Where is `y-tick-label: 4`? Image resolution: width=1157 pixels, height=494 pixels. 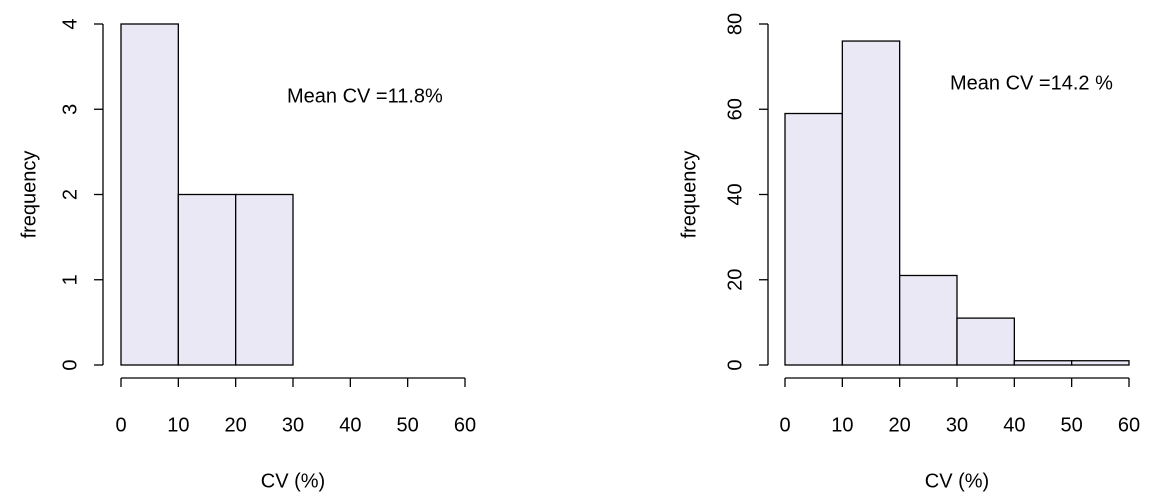 y-tick-label: 4 is located at coordinates (70, 23).